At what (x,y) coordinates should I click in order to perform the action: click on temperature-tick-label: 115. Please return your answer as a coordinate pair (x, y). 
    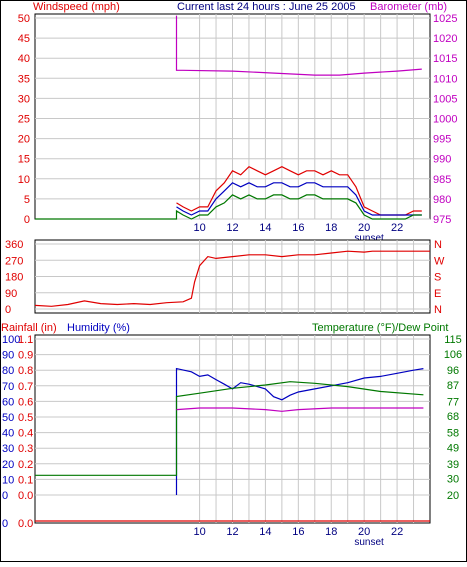
    Looking at the image, I should click on (453, 340).